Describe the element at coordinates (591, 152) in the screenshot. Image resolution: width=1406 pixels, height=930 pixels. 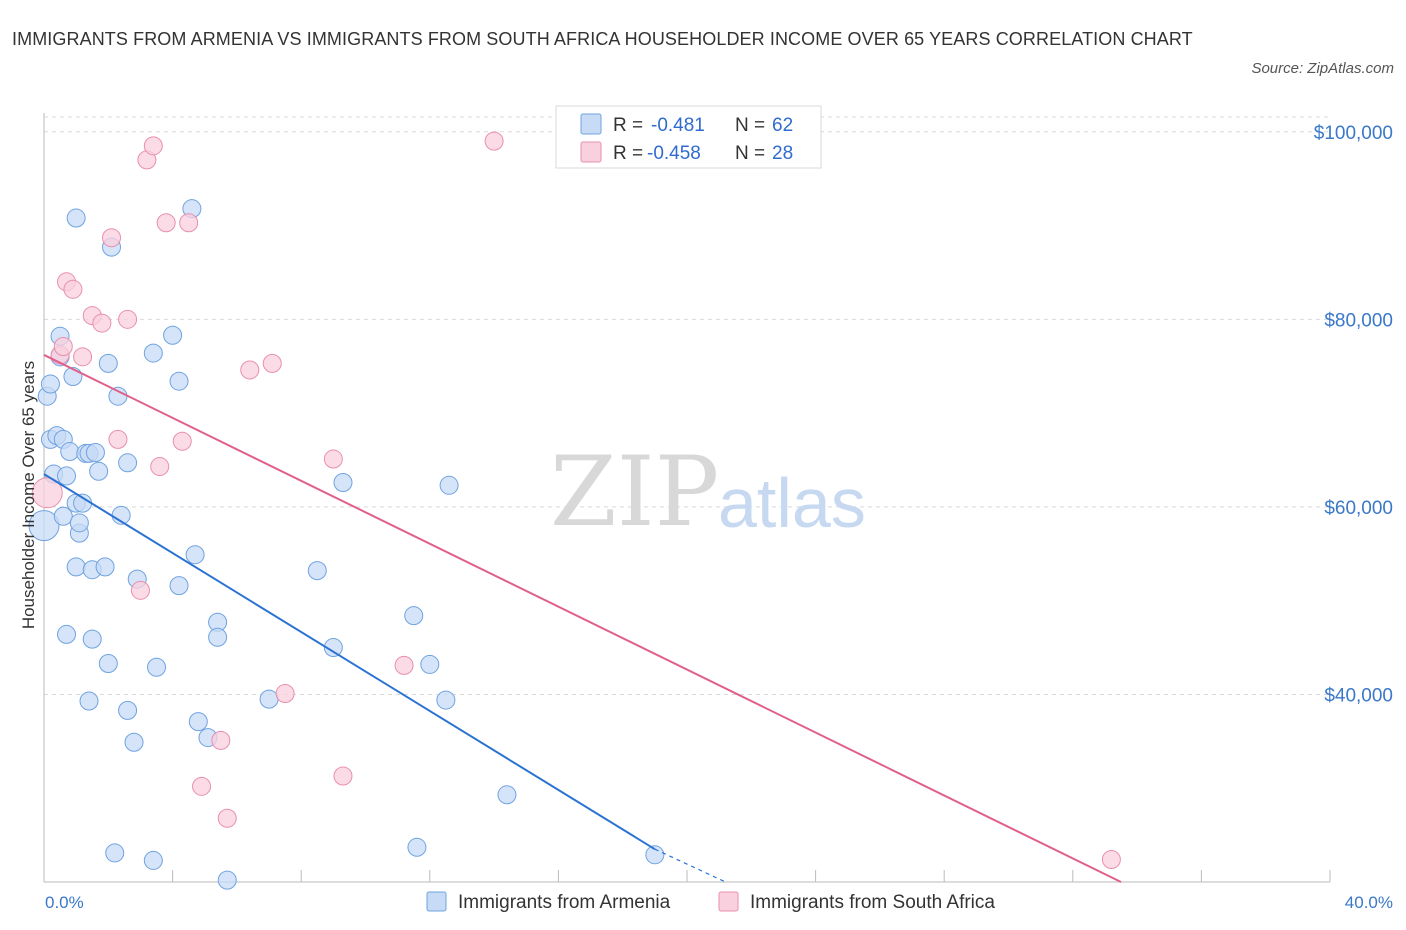
I see `legend-swatch-south-africa` at that location.